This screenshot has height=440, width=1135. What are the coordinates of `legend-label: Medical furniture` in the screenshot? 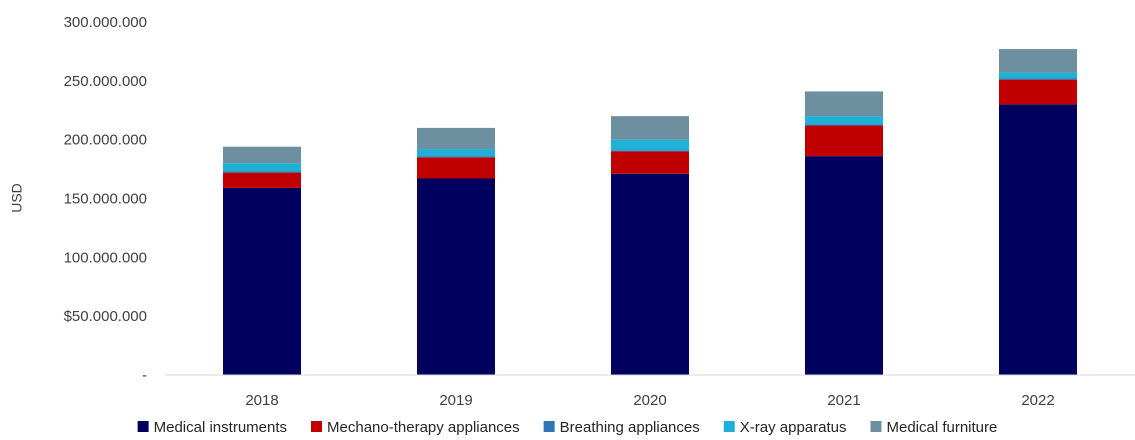 It's located at (941, 427).